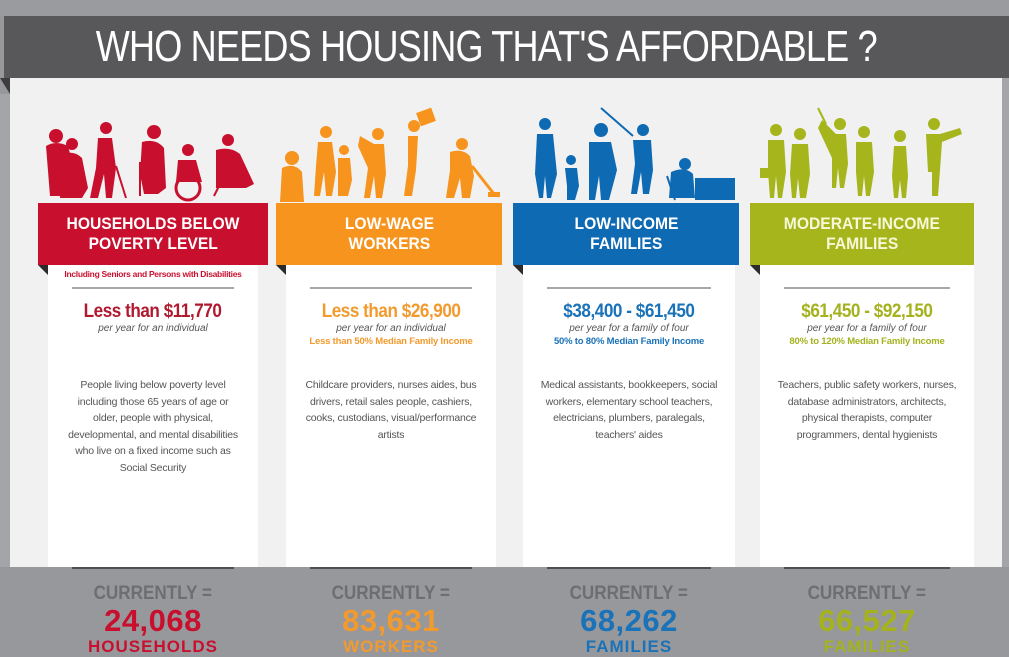 The width and height of the screenshot is (1009, 657). I want to click on workers-silhouettes-icon, so click(390, 155).